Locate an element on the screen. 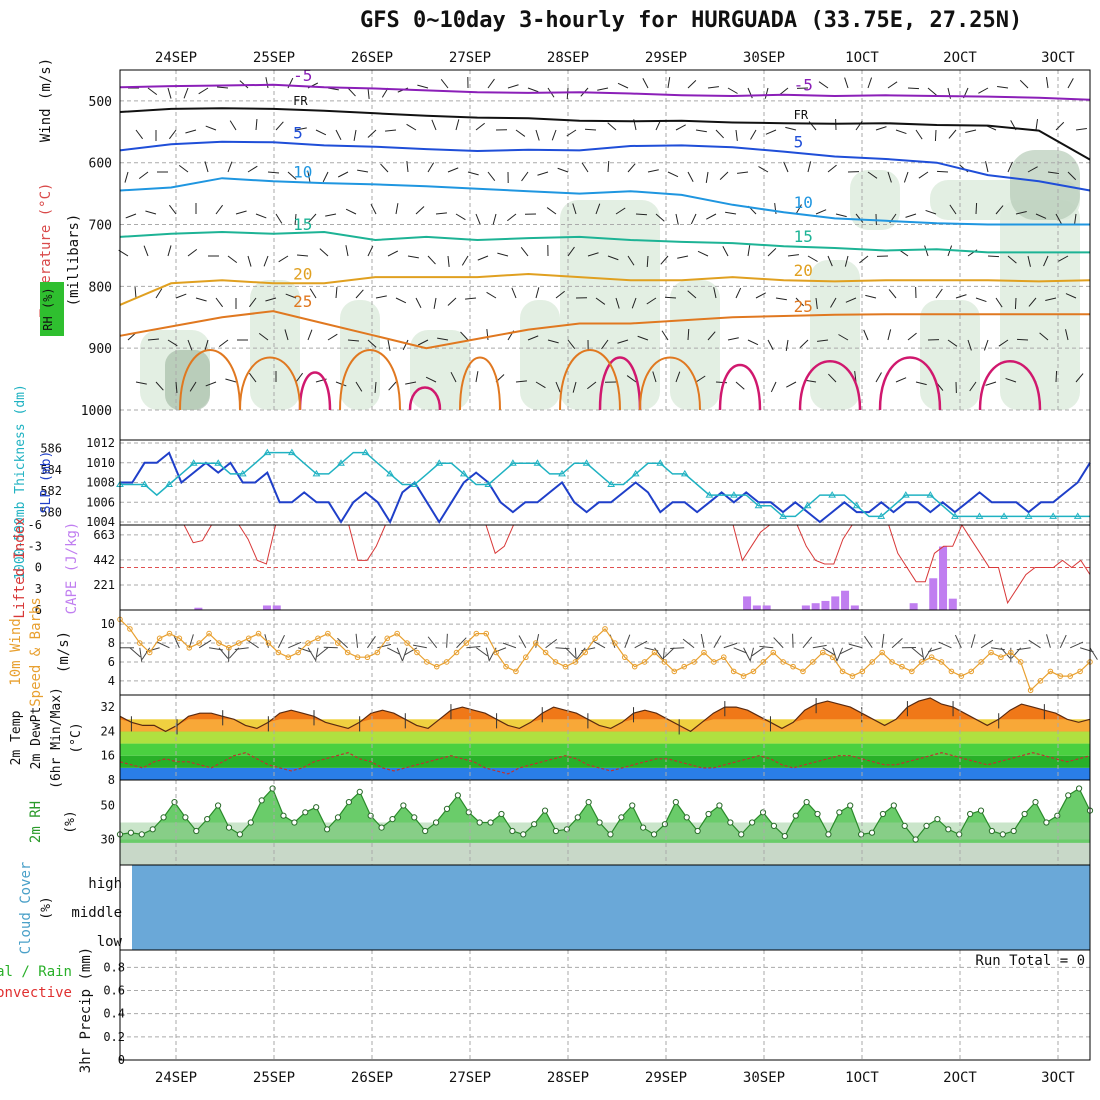 The width and height of the screenshot is (1100, 1100). y-label-cloud-units: (%) is located at coordinates (46, 907).